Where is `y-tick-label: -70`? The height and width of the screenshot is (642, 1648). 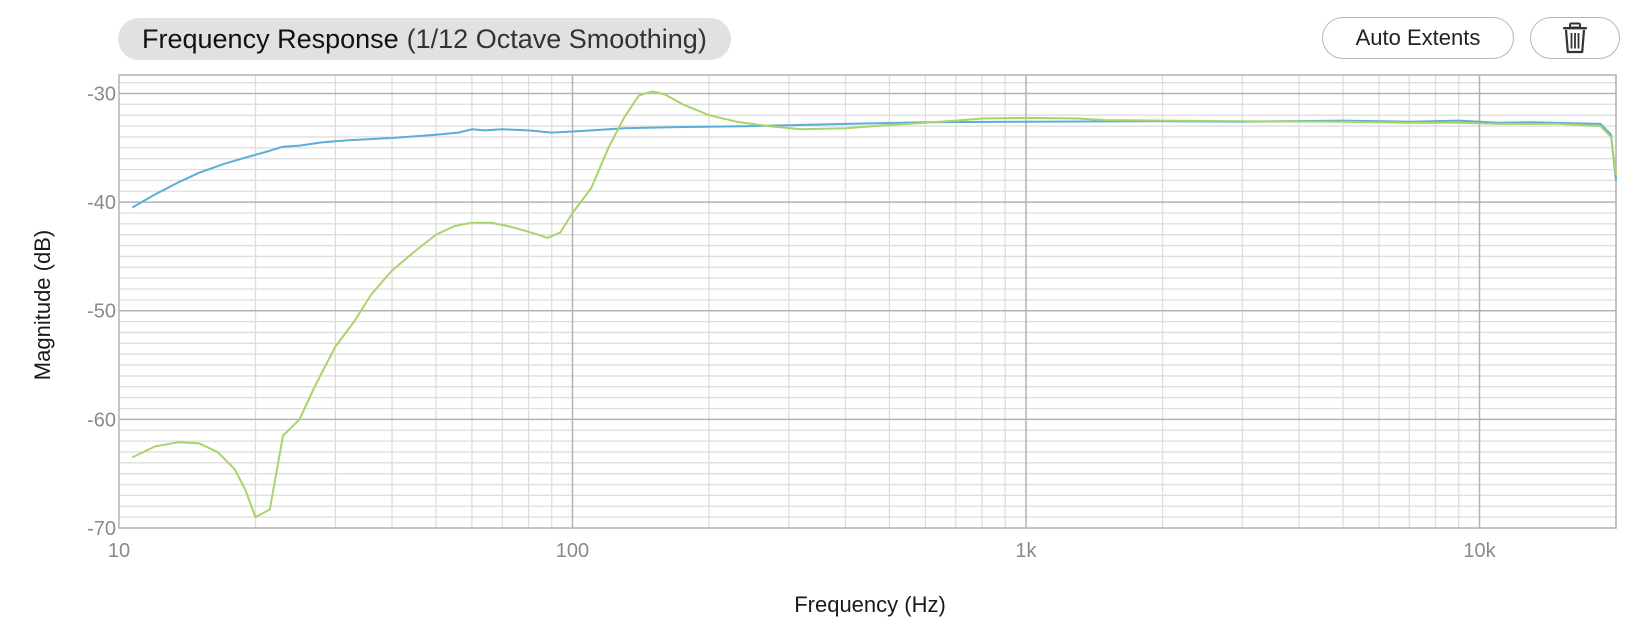
y-tick-label: -70 is located at coordinates (101, 529).